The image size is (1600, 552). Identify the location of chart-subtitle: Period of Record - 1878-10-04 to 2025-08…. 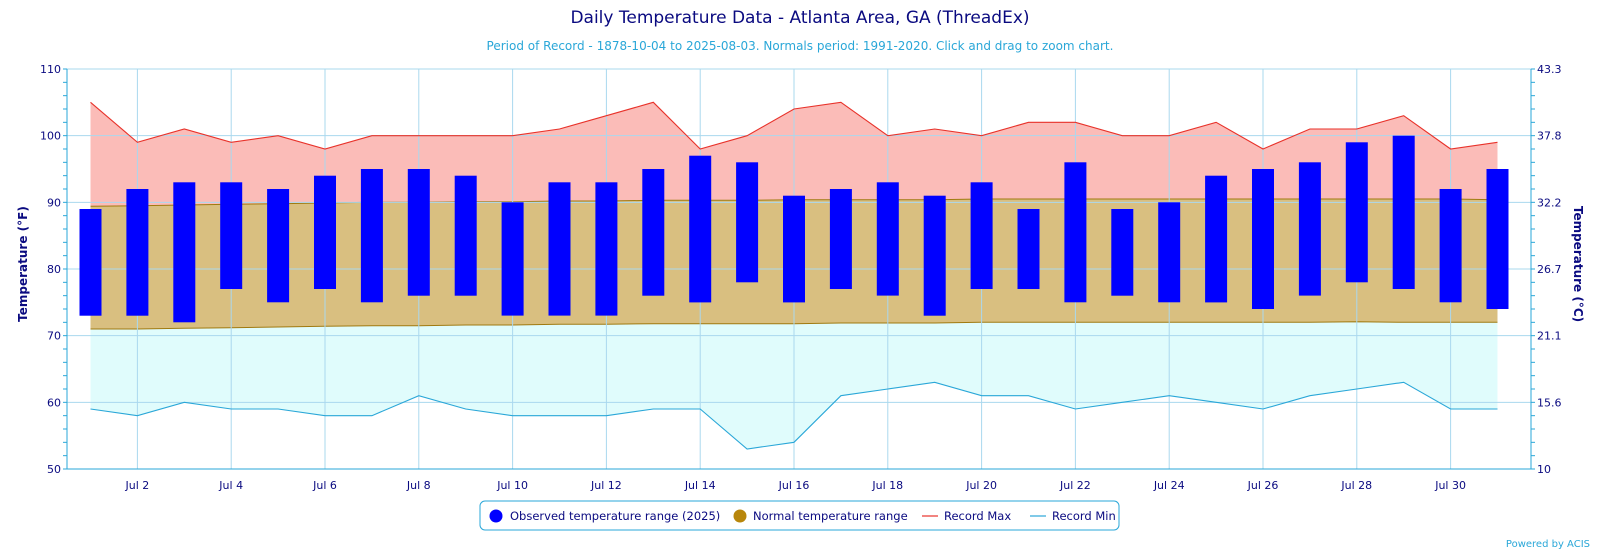
(800, 46).